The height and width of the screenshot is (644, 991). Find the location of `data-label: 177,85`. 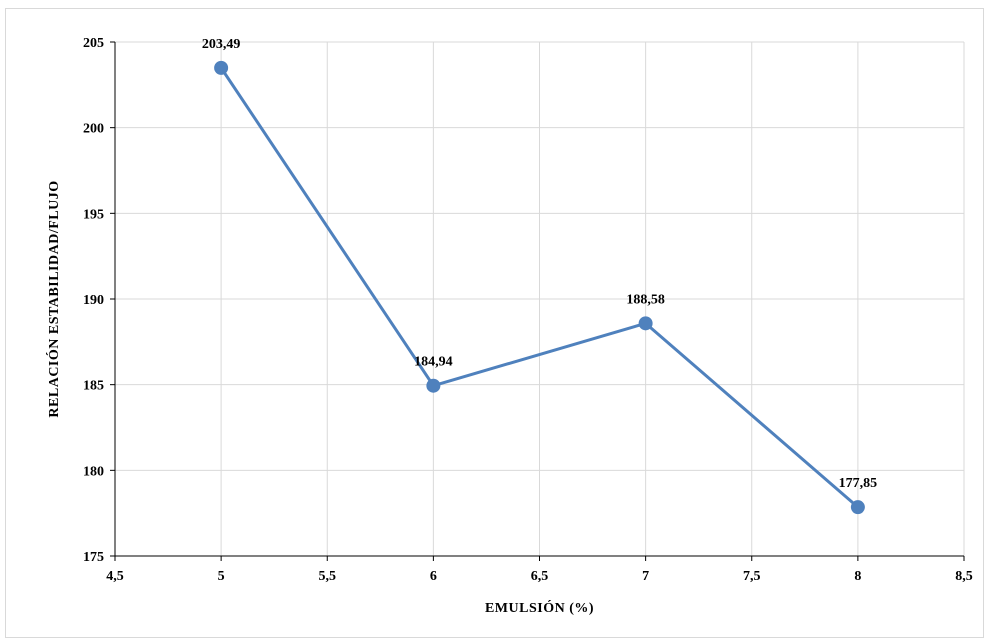

data-label: 177,85 is located at coordinates (858, 483).